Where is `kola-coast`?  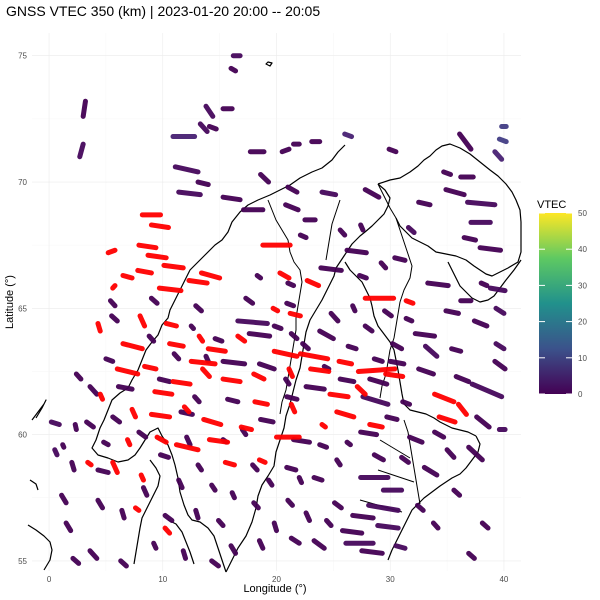 kola-coast is located at coordinates (449, 210).